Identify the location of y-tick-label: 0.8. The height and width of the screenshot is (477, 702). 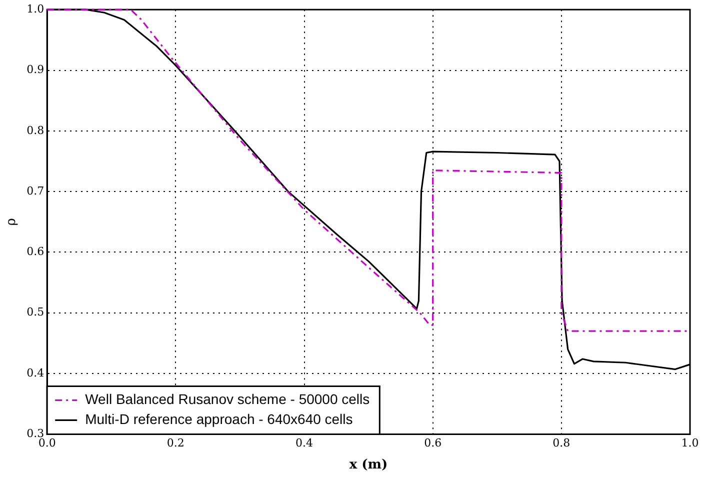
(35, 130).